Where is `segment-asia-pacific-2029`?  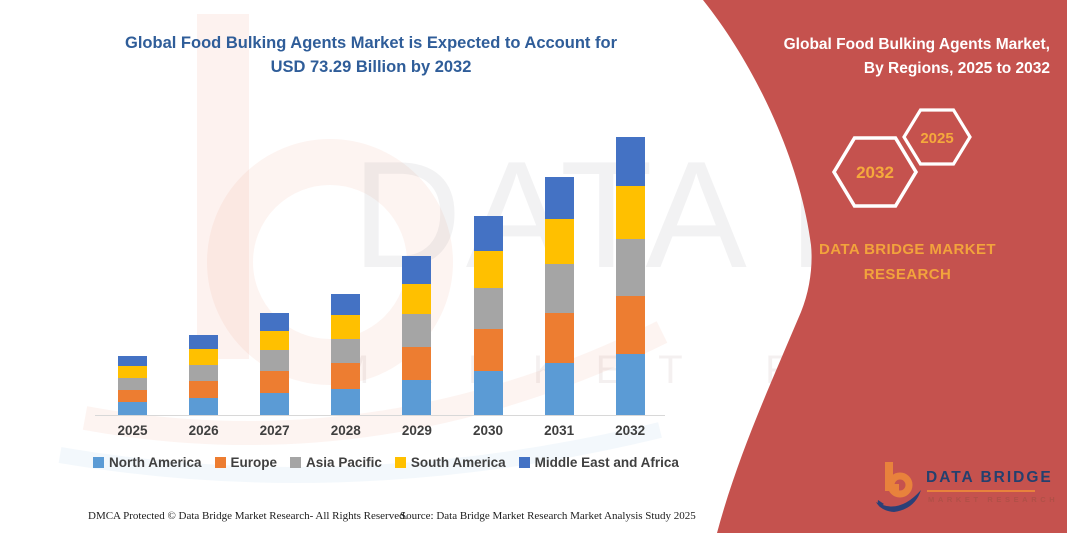 segment-asia-pacific-2029 is located at coordinates (417, 330).